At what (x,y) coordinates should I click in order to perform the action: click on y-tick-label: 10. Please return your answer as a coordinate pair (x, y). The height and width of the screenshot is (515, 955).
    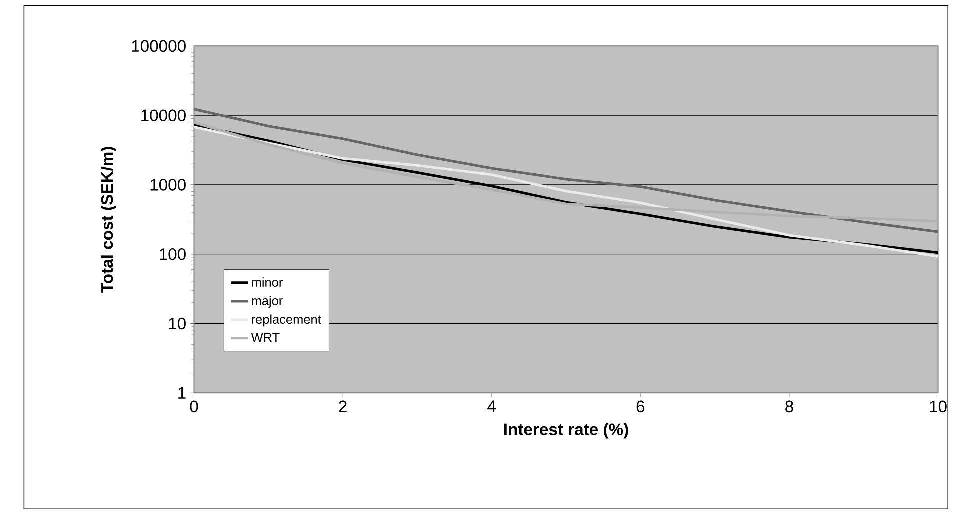
    Looking at the image, I should click on (177, 324).